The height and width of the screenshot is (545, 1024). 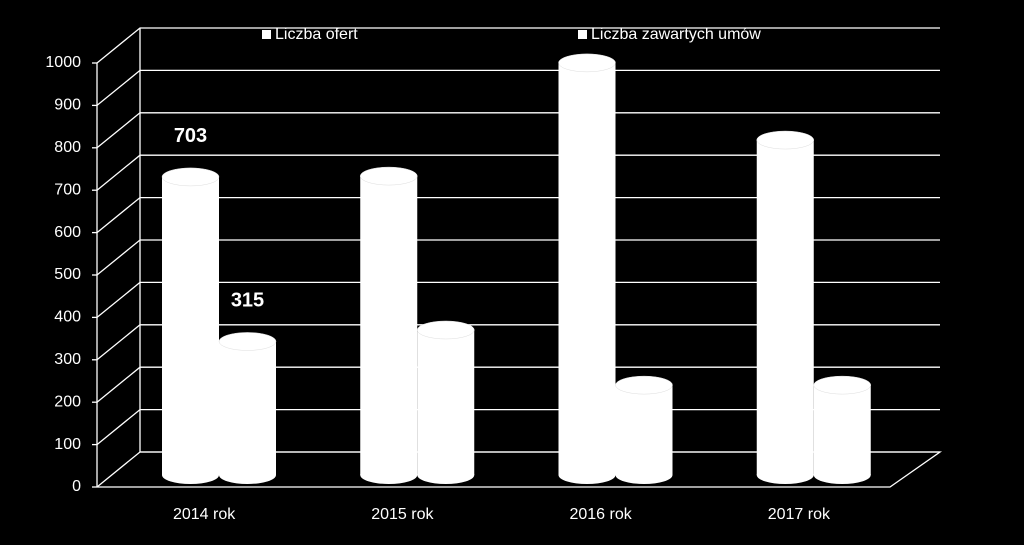 What do you see at coordinates (402, 514) in the screenshot?
I see `x-tick-label: 2015 rok` at bounding box center [402, 514].